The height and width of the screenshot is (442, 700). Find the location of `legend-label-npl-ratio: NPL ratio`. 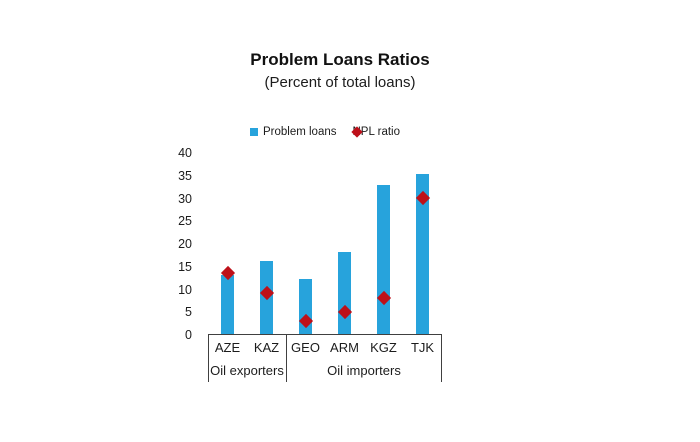

legend-label-npl-ratio: NPL ratio is located at coordinates (376, 132).